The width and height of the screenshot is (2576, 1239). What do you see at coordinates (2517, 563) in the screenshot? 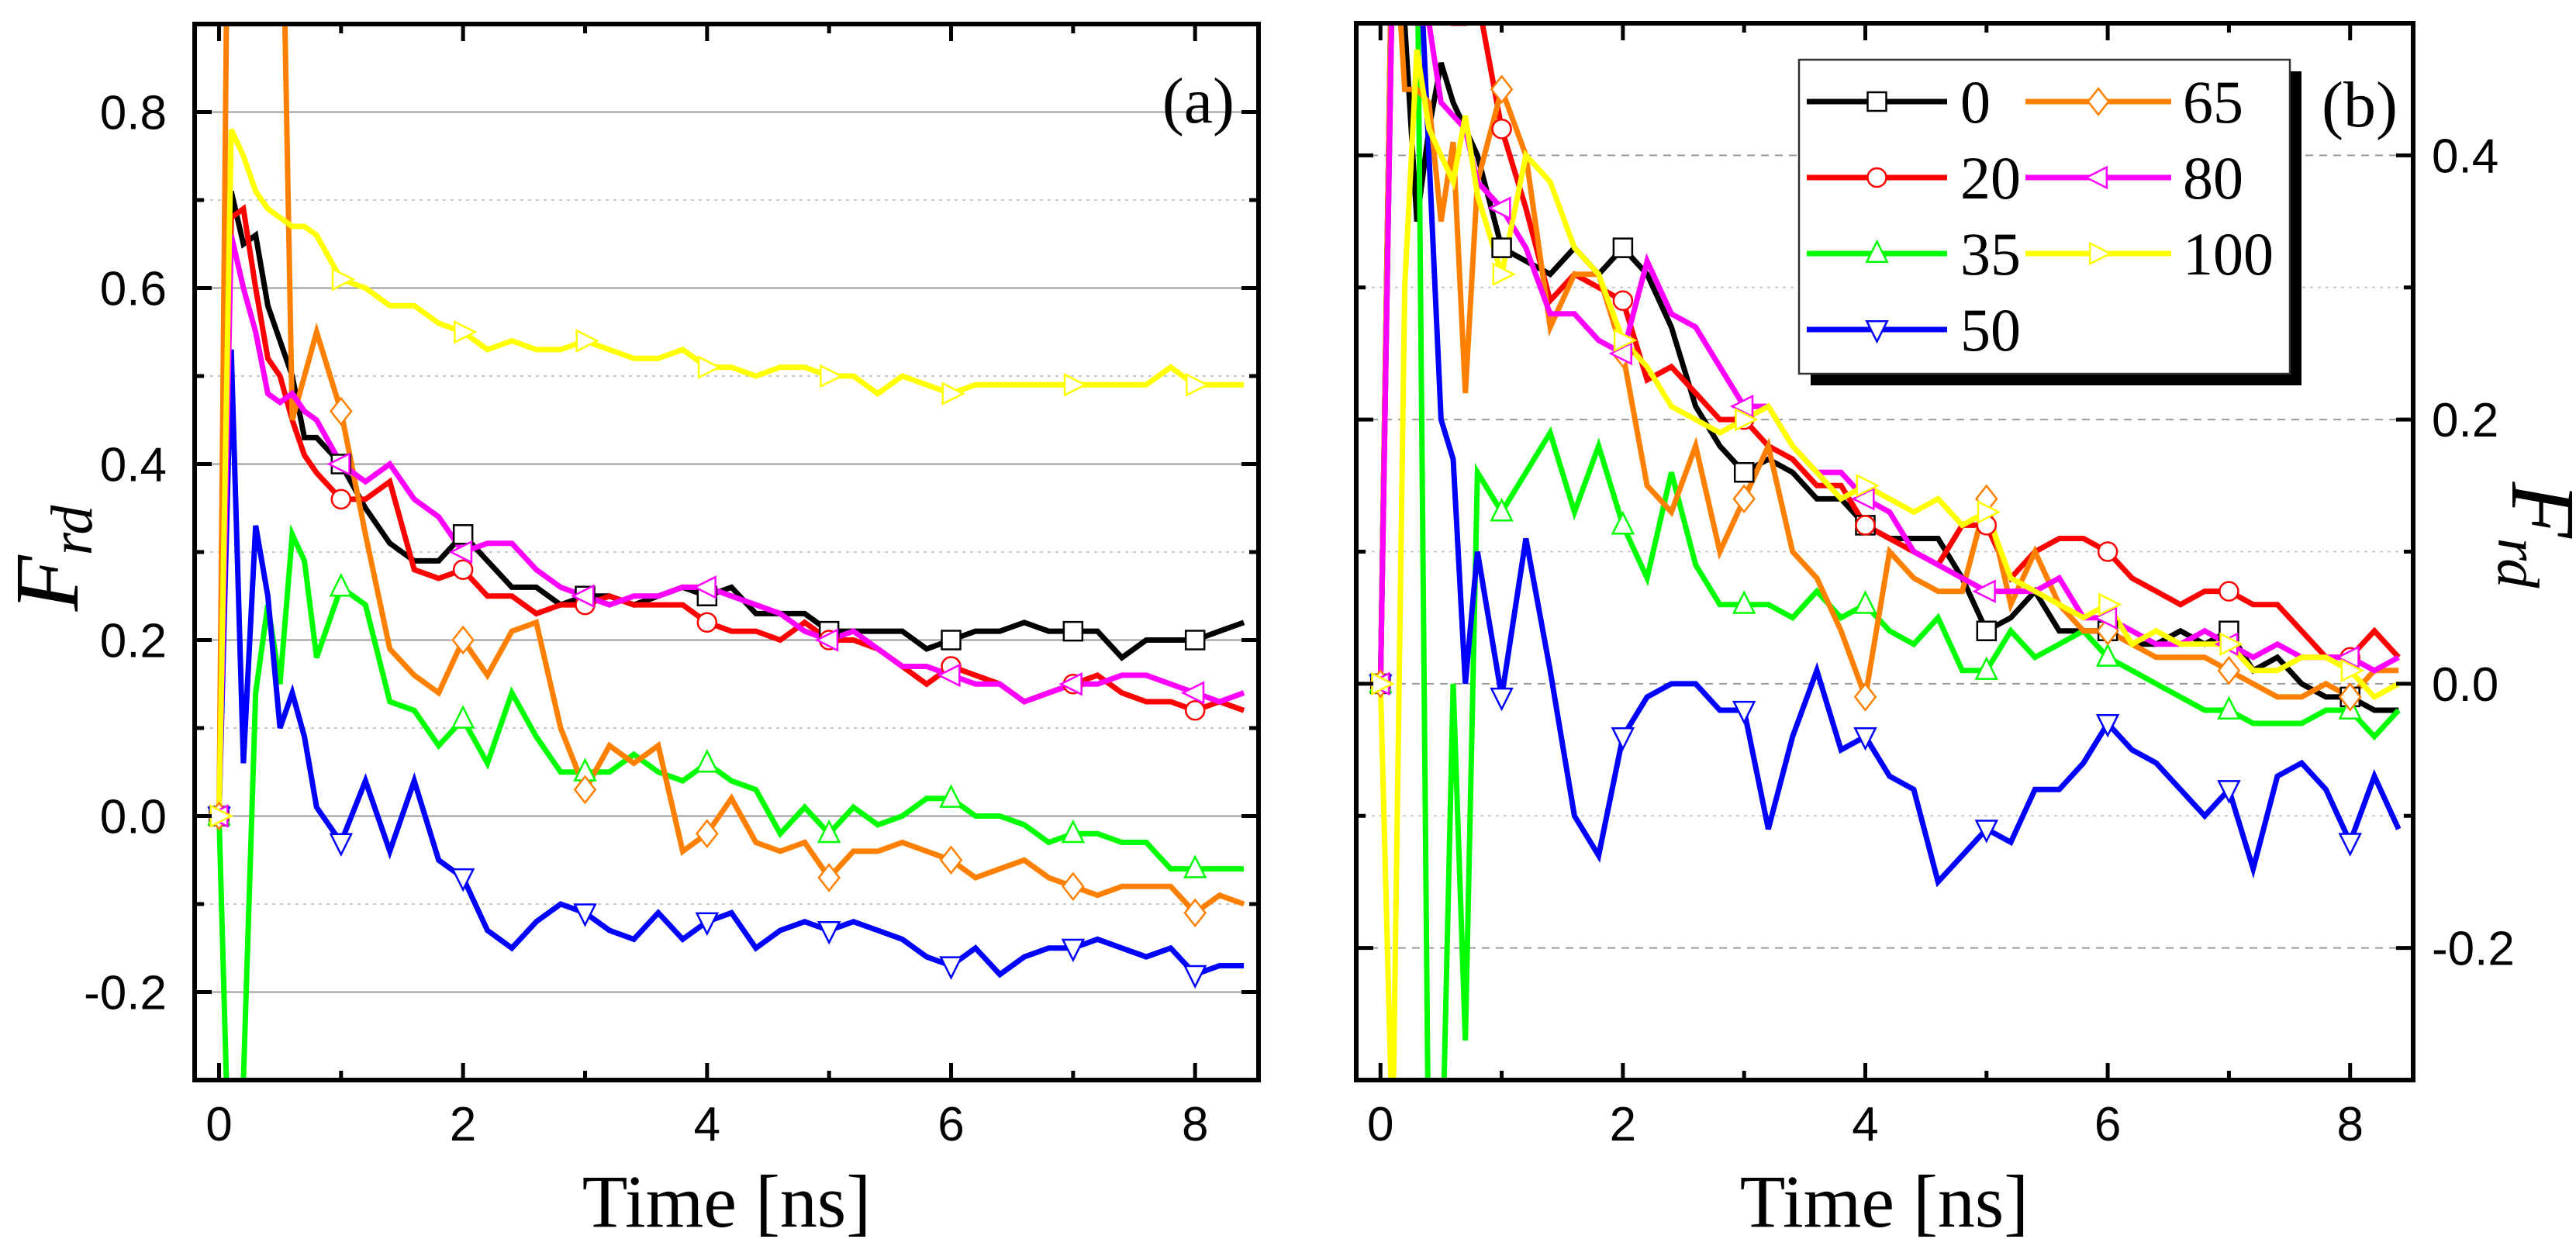
I see `y-axis-title-b-sub: rd` at bounding box center [2517, 563].